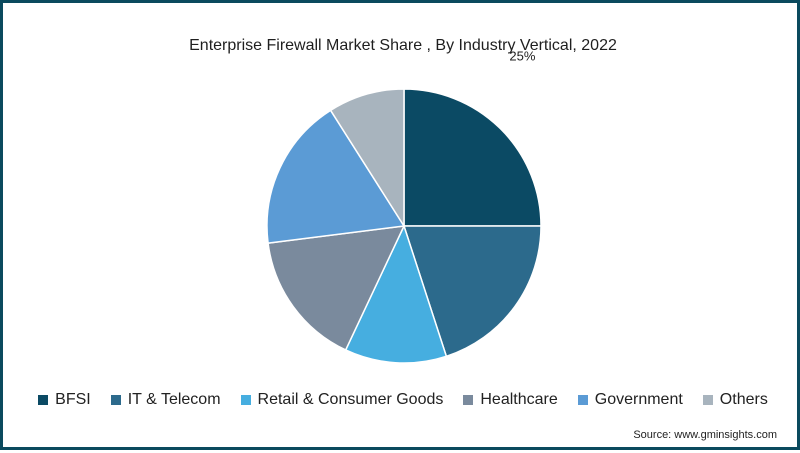 The image size is (800, 453). I want to click on source-note: Source: www.gminsights.com, so click(705, 435).